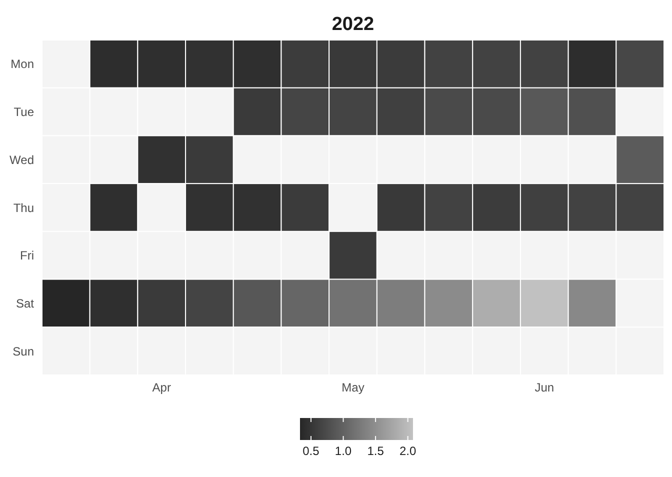 This screenshot has height=477, width=672. Describe the element at coordinates (24, 112) in the screenshot. I see `y-tick-label: Tue` at that location.